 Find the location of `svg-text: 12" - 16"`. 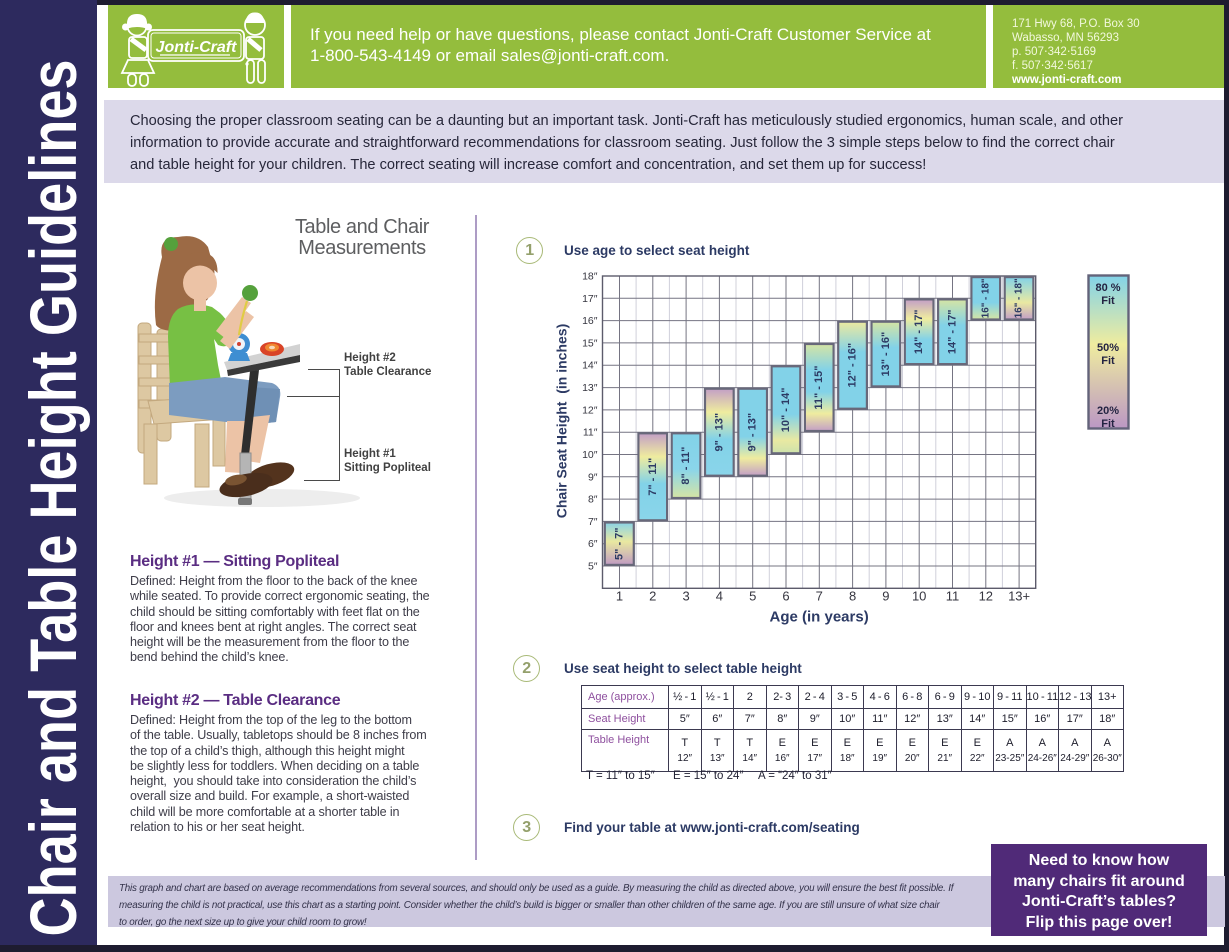

svg-text: 12" - 16" is located at coordinates (853, 365).